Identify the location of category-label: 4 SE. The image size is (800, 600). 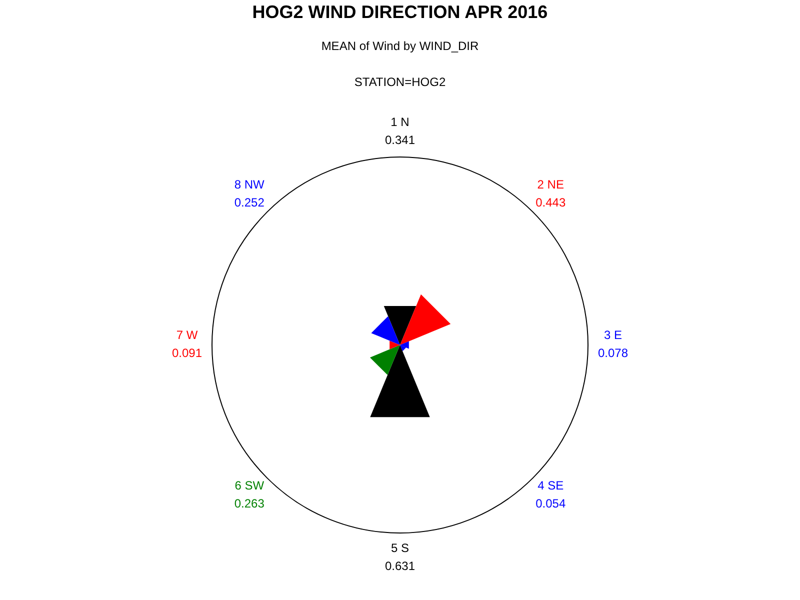
(551, 485).